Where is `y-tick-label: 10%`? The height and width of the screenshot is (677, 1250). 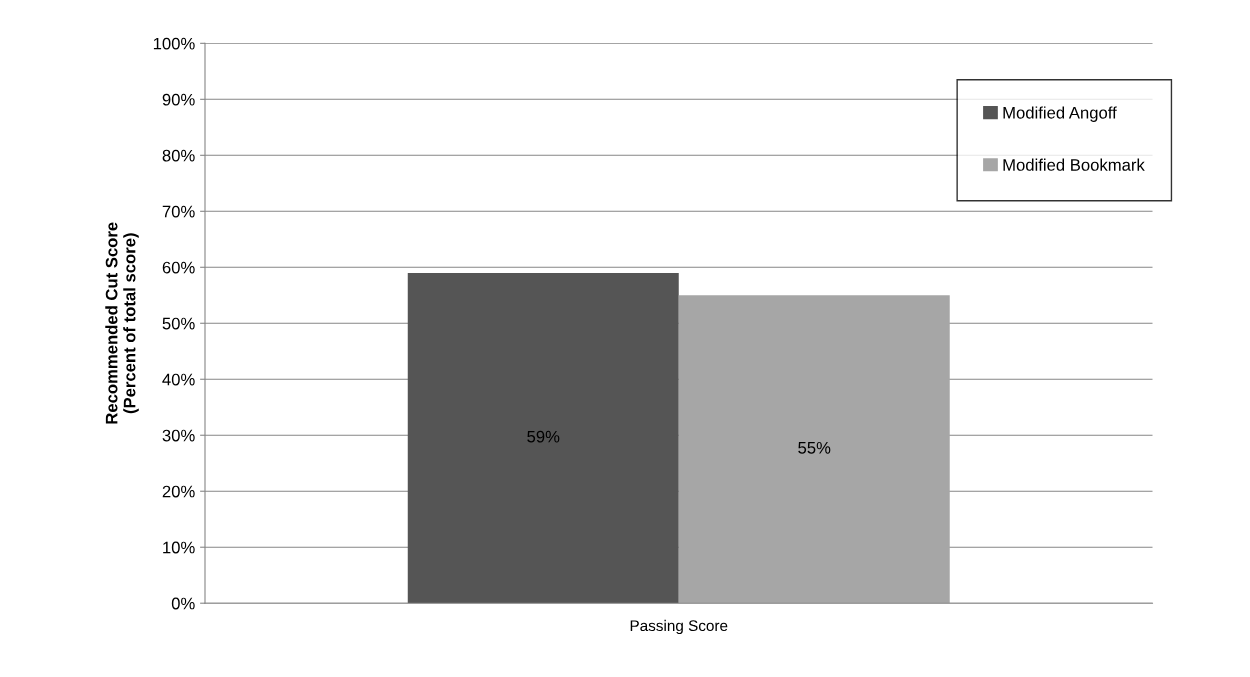 y-tick-label: 10% is located at coordinates (179, 547).